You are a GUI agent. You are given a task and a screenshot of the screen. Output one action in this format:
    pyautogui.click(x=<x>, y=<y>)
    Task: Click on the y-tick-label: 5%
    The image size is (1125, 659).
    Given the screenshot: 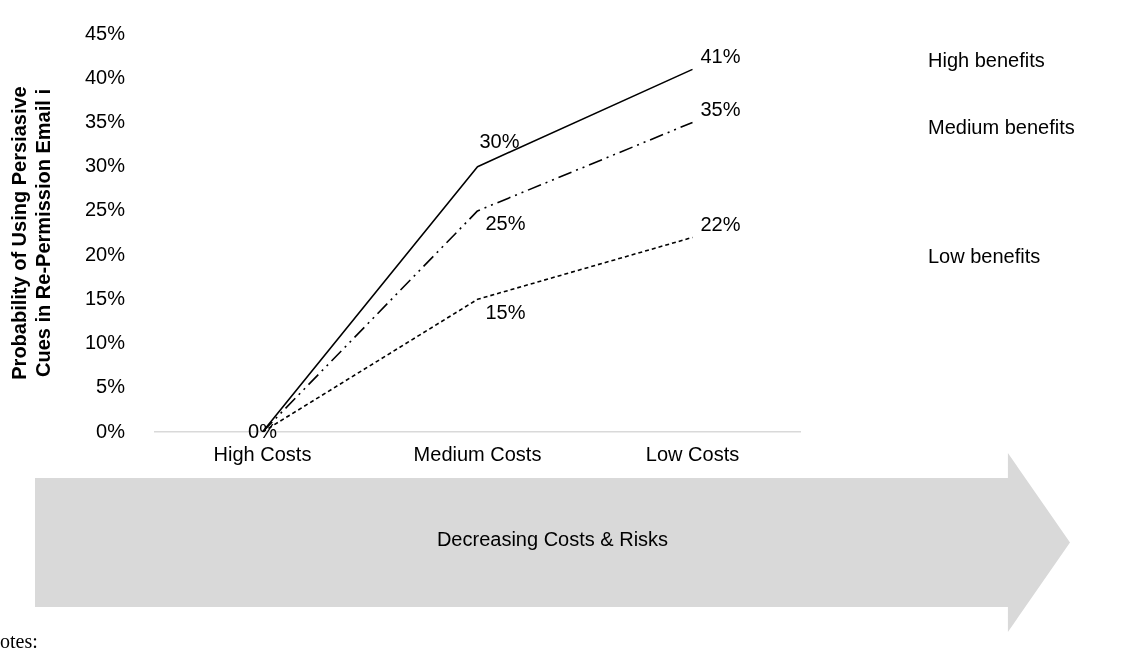 What is the action you would take?
    pyautogui.click(x=111, y=386)
    